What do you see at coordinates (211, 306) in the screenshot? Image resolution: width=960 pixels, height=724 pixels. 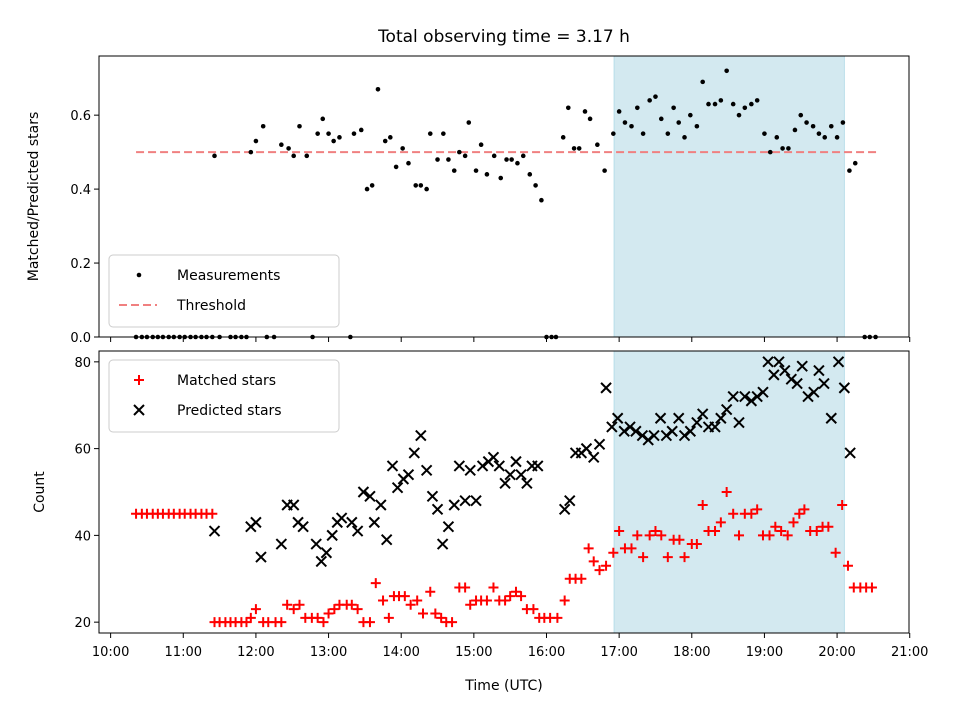 I see `legend-label: Threshold` at bounding box center [211, 306].